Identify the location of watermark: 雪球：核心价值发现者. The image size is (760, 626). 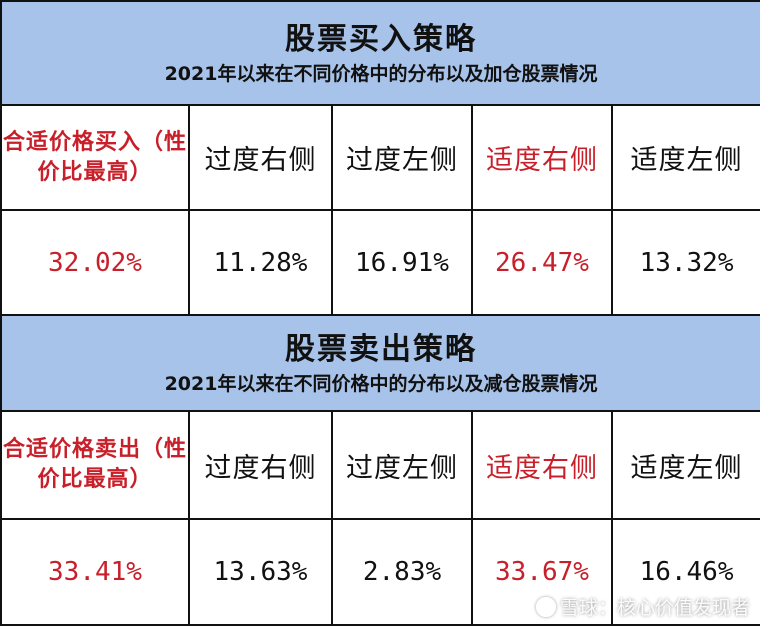
(642, 606).